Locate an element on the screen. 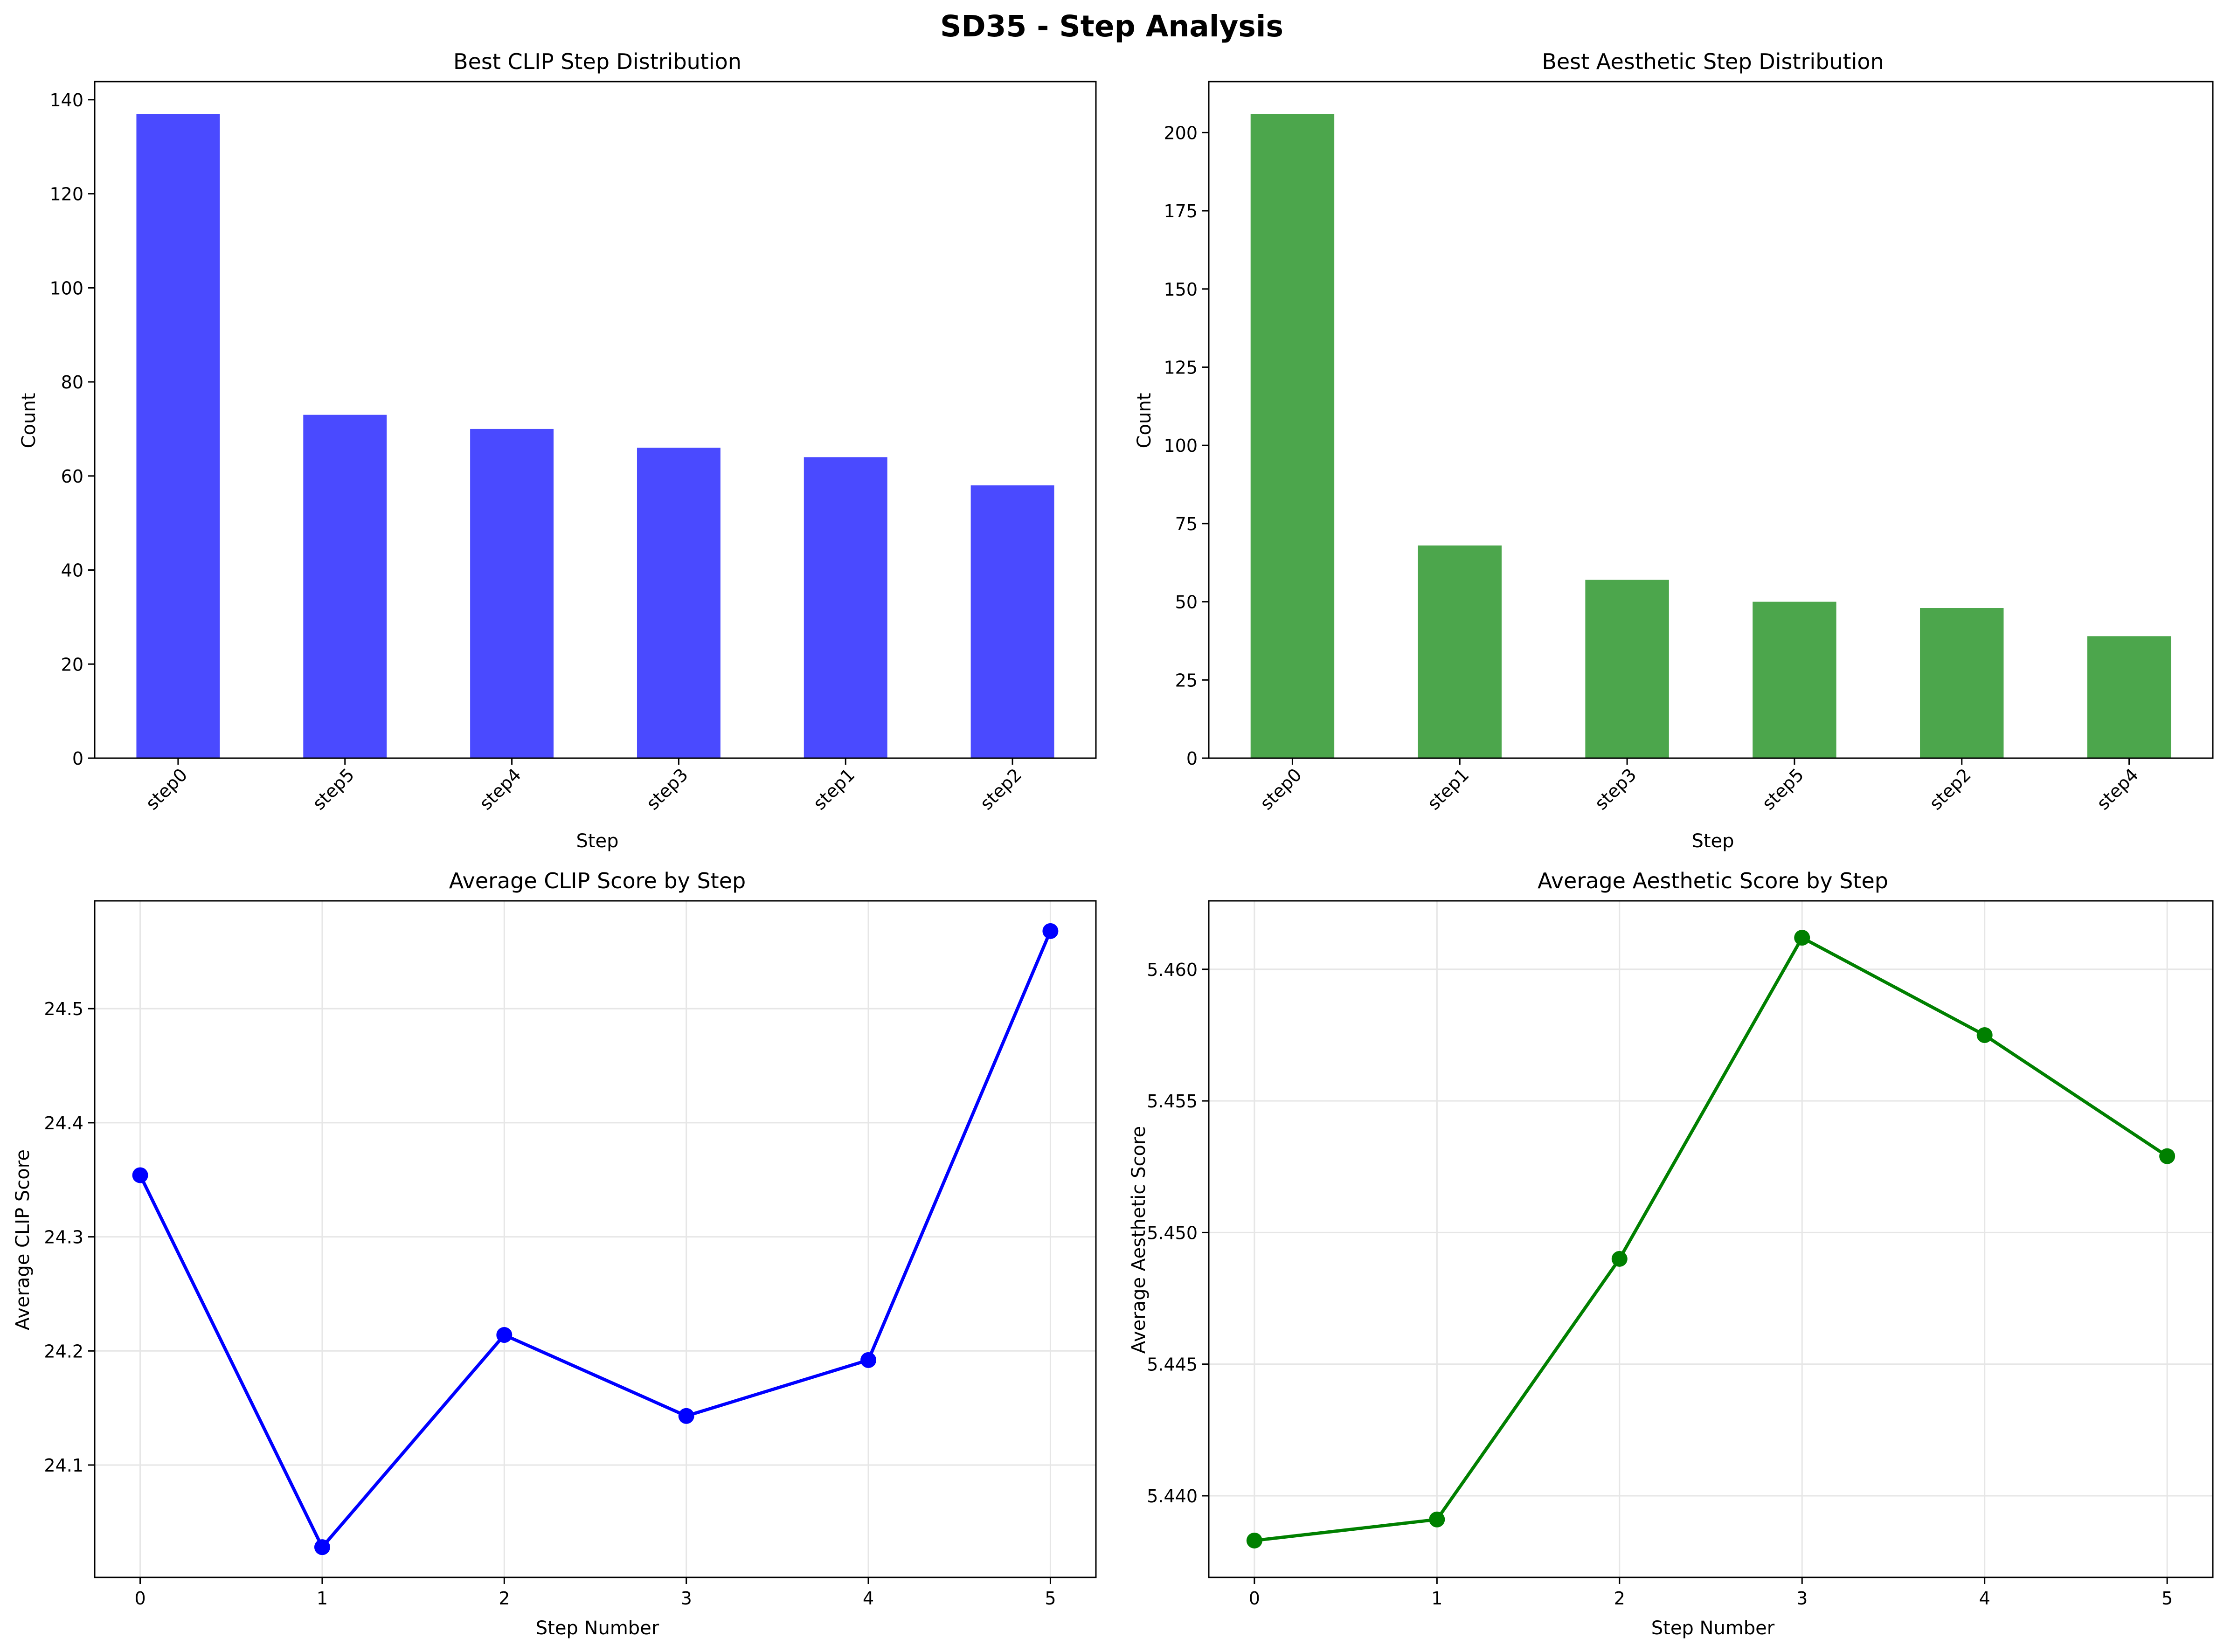 This screenshot has width=2224, height=1652. clip-line-ytick-label: 24.1 is located at coordinates (63, 1465).